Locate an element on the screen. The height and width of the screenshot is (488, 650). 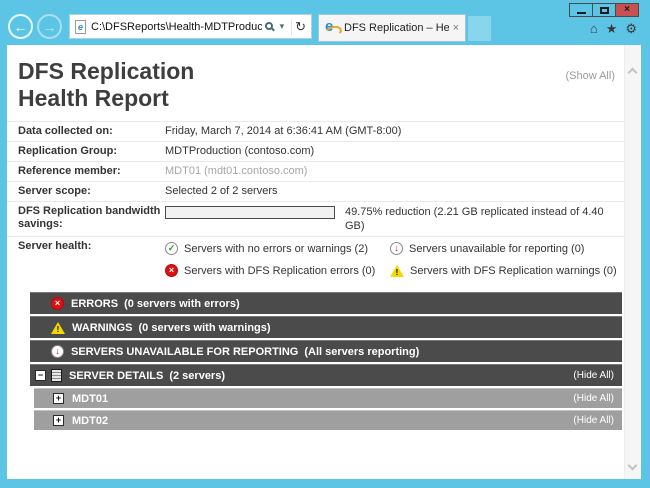
ie-logo-icon is located at coordinates (332, 27).